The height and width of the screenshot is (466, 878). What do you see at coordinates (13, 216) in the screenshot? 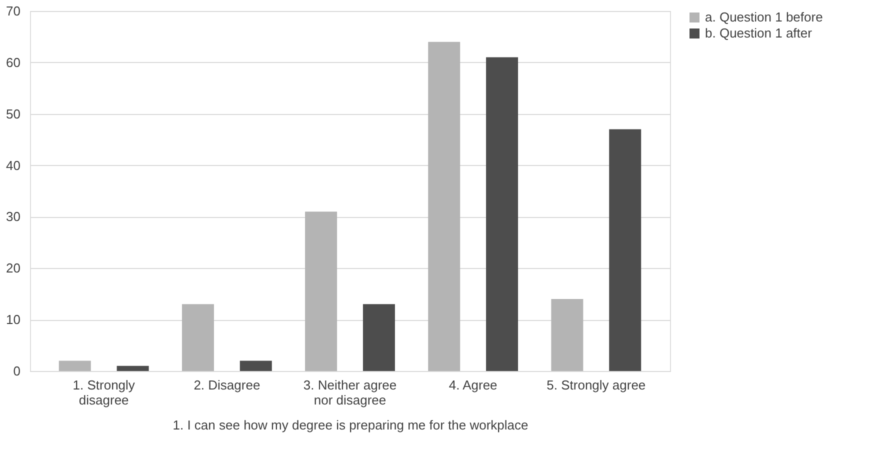
I see `y-tick-label: 30` at bounding box center [13, 216].